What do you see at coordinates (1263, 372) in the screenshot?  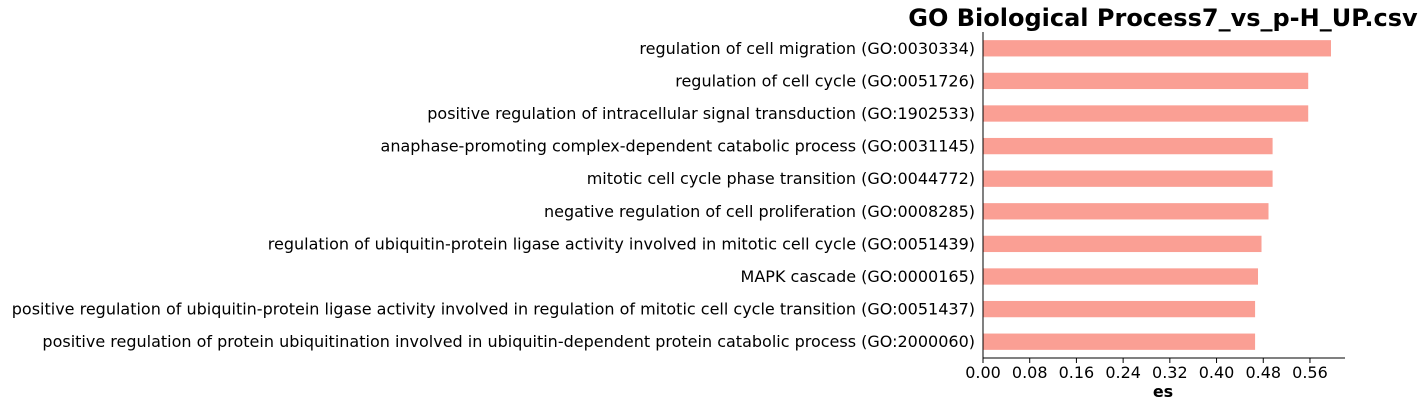 I see `x-tick-label: 0.48` at bounding box center [1263, 372].